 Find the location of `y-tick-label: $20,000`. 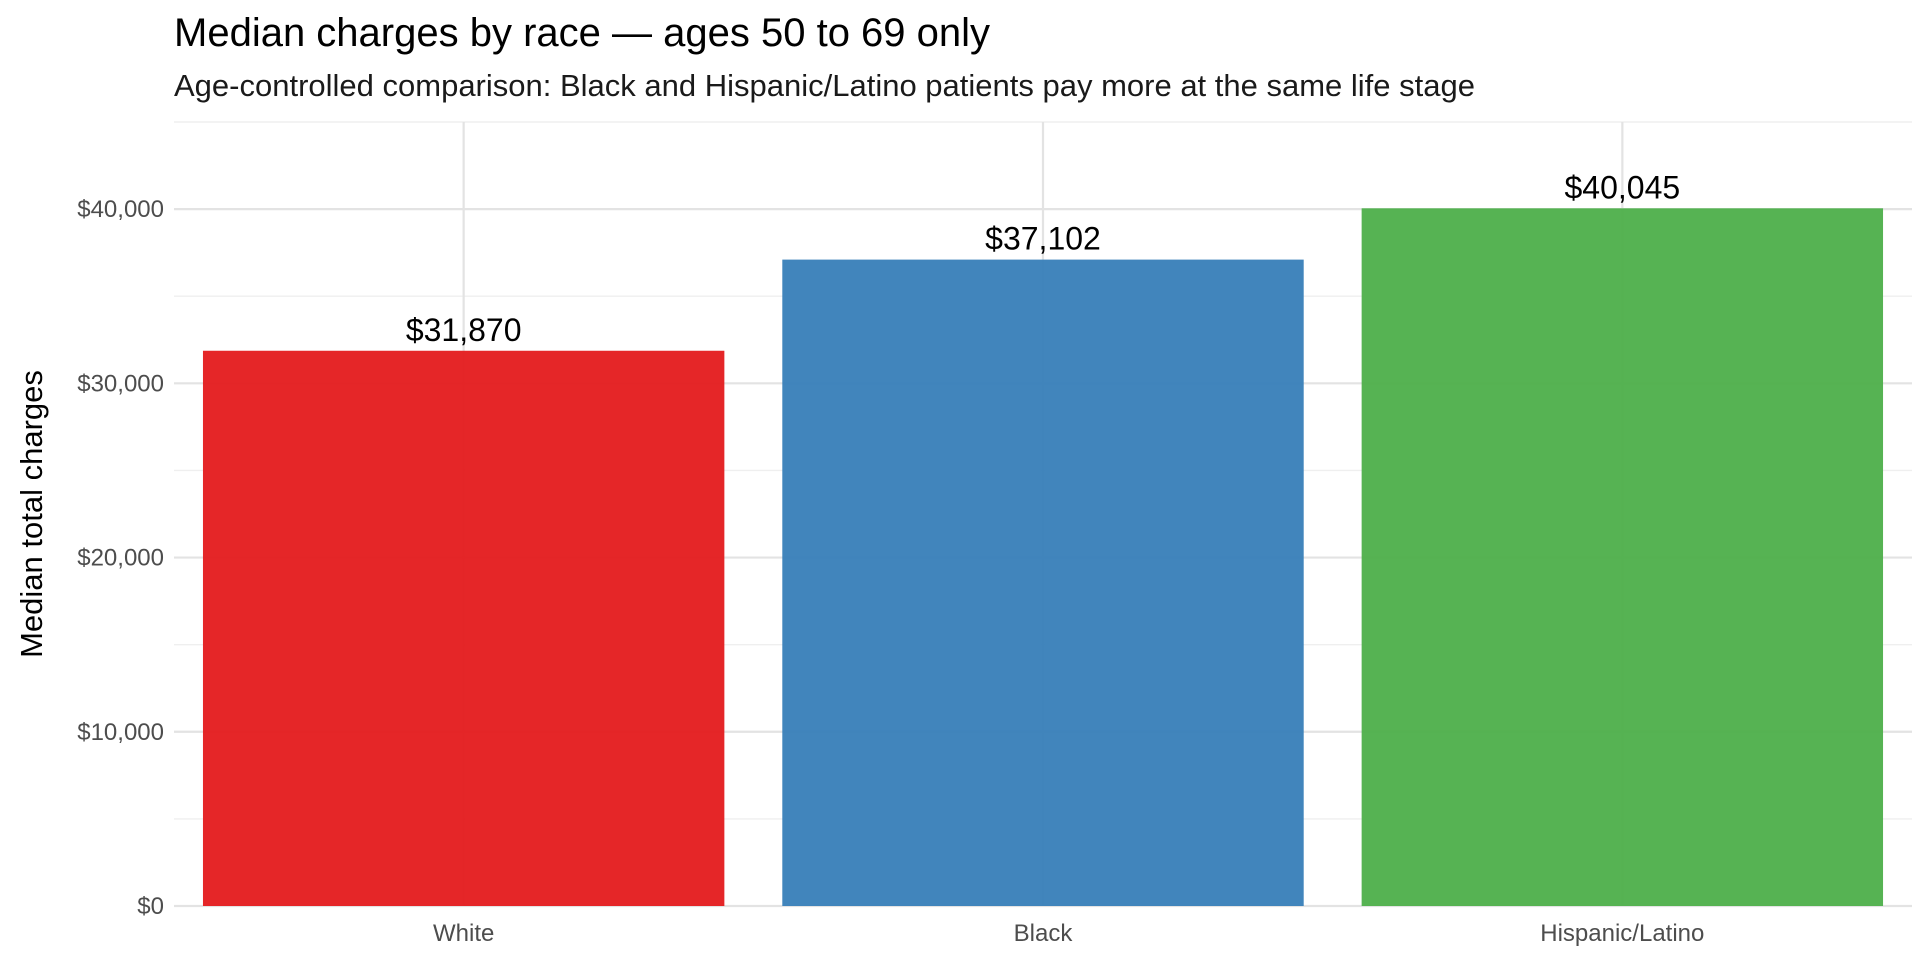

y-tick-label: $20,000 is located at coordinates (120, 558).